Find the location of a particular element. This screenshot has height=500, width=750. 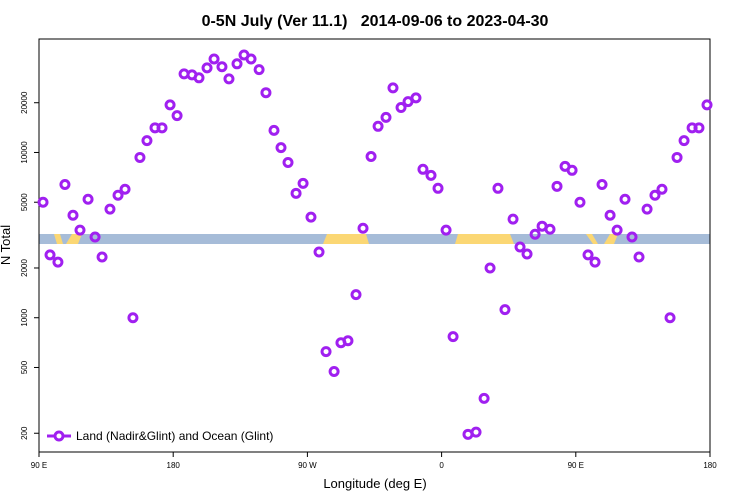

x-tick-label: 0 is located at coordinates (441, 465).